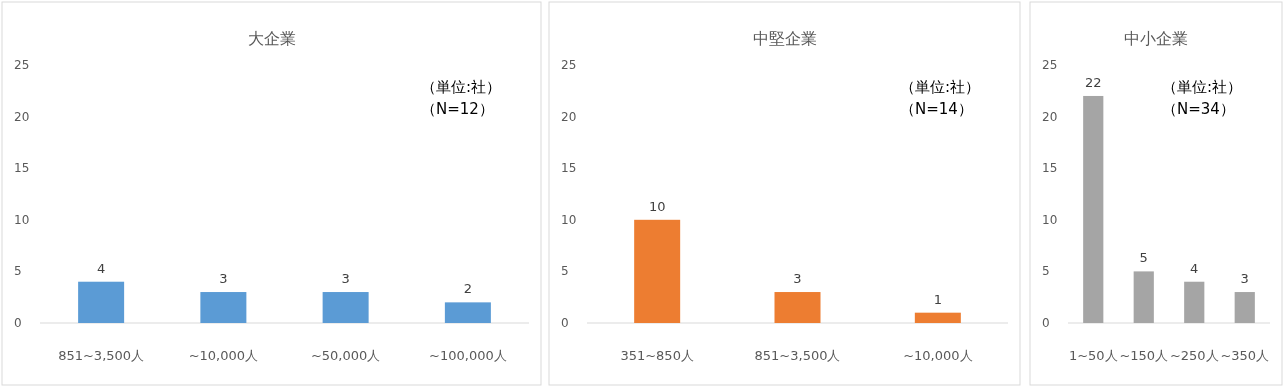  Describe the element at coordinates (1194, 355) in the screenshot. I see `x-tick-label: ~250人` at that location.